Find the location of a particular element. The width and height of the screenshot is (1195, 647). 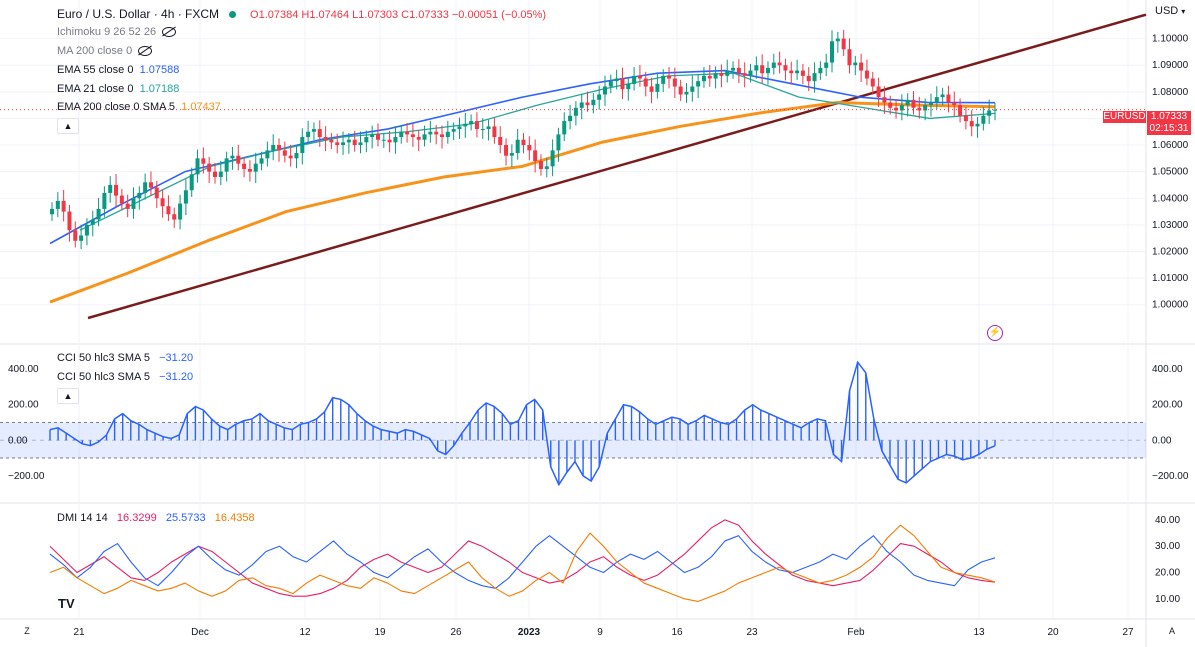

time-tick-label: 23 is located at coordinates (752, 632).